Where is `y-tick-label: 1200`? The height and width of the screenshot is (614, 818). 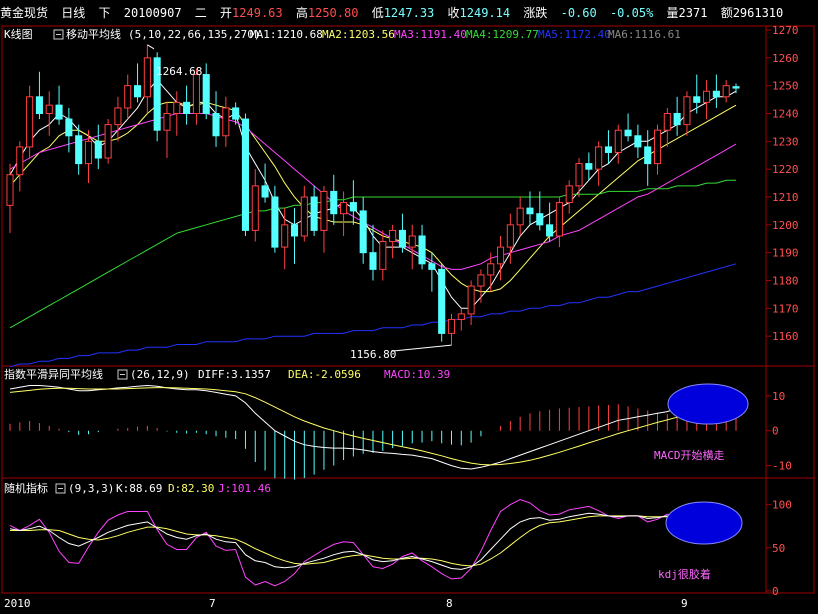 y-tick-label: 1200 is located at coordinates (785, 225).